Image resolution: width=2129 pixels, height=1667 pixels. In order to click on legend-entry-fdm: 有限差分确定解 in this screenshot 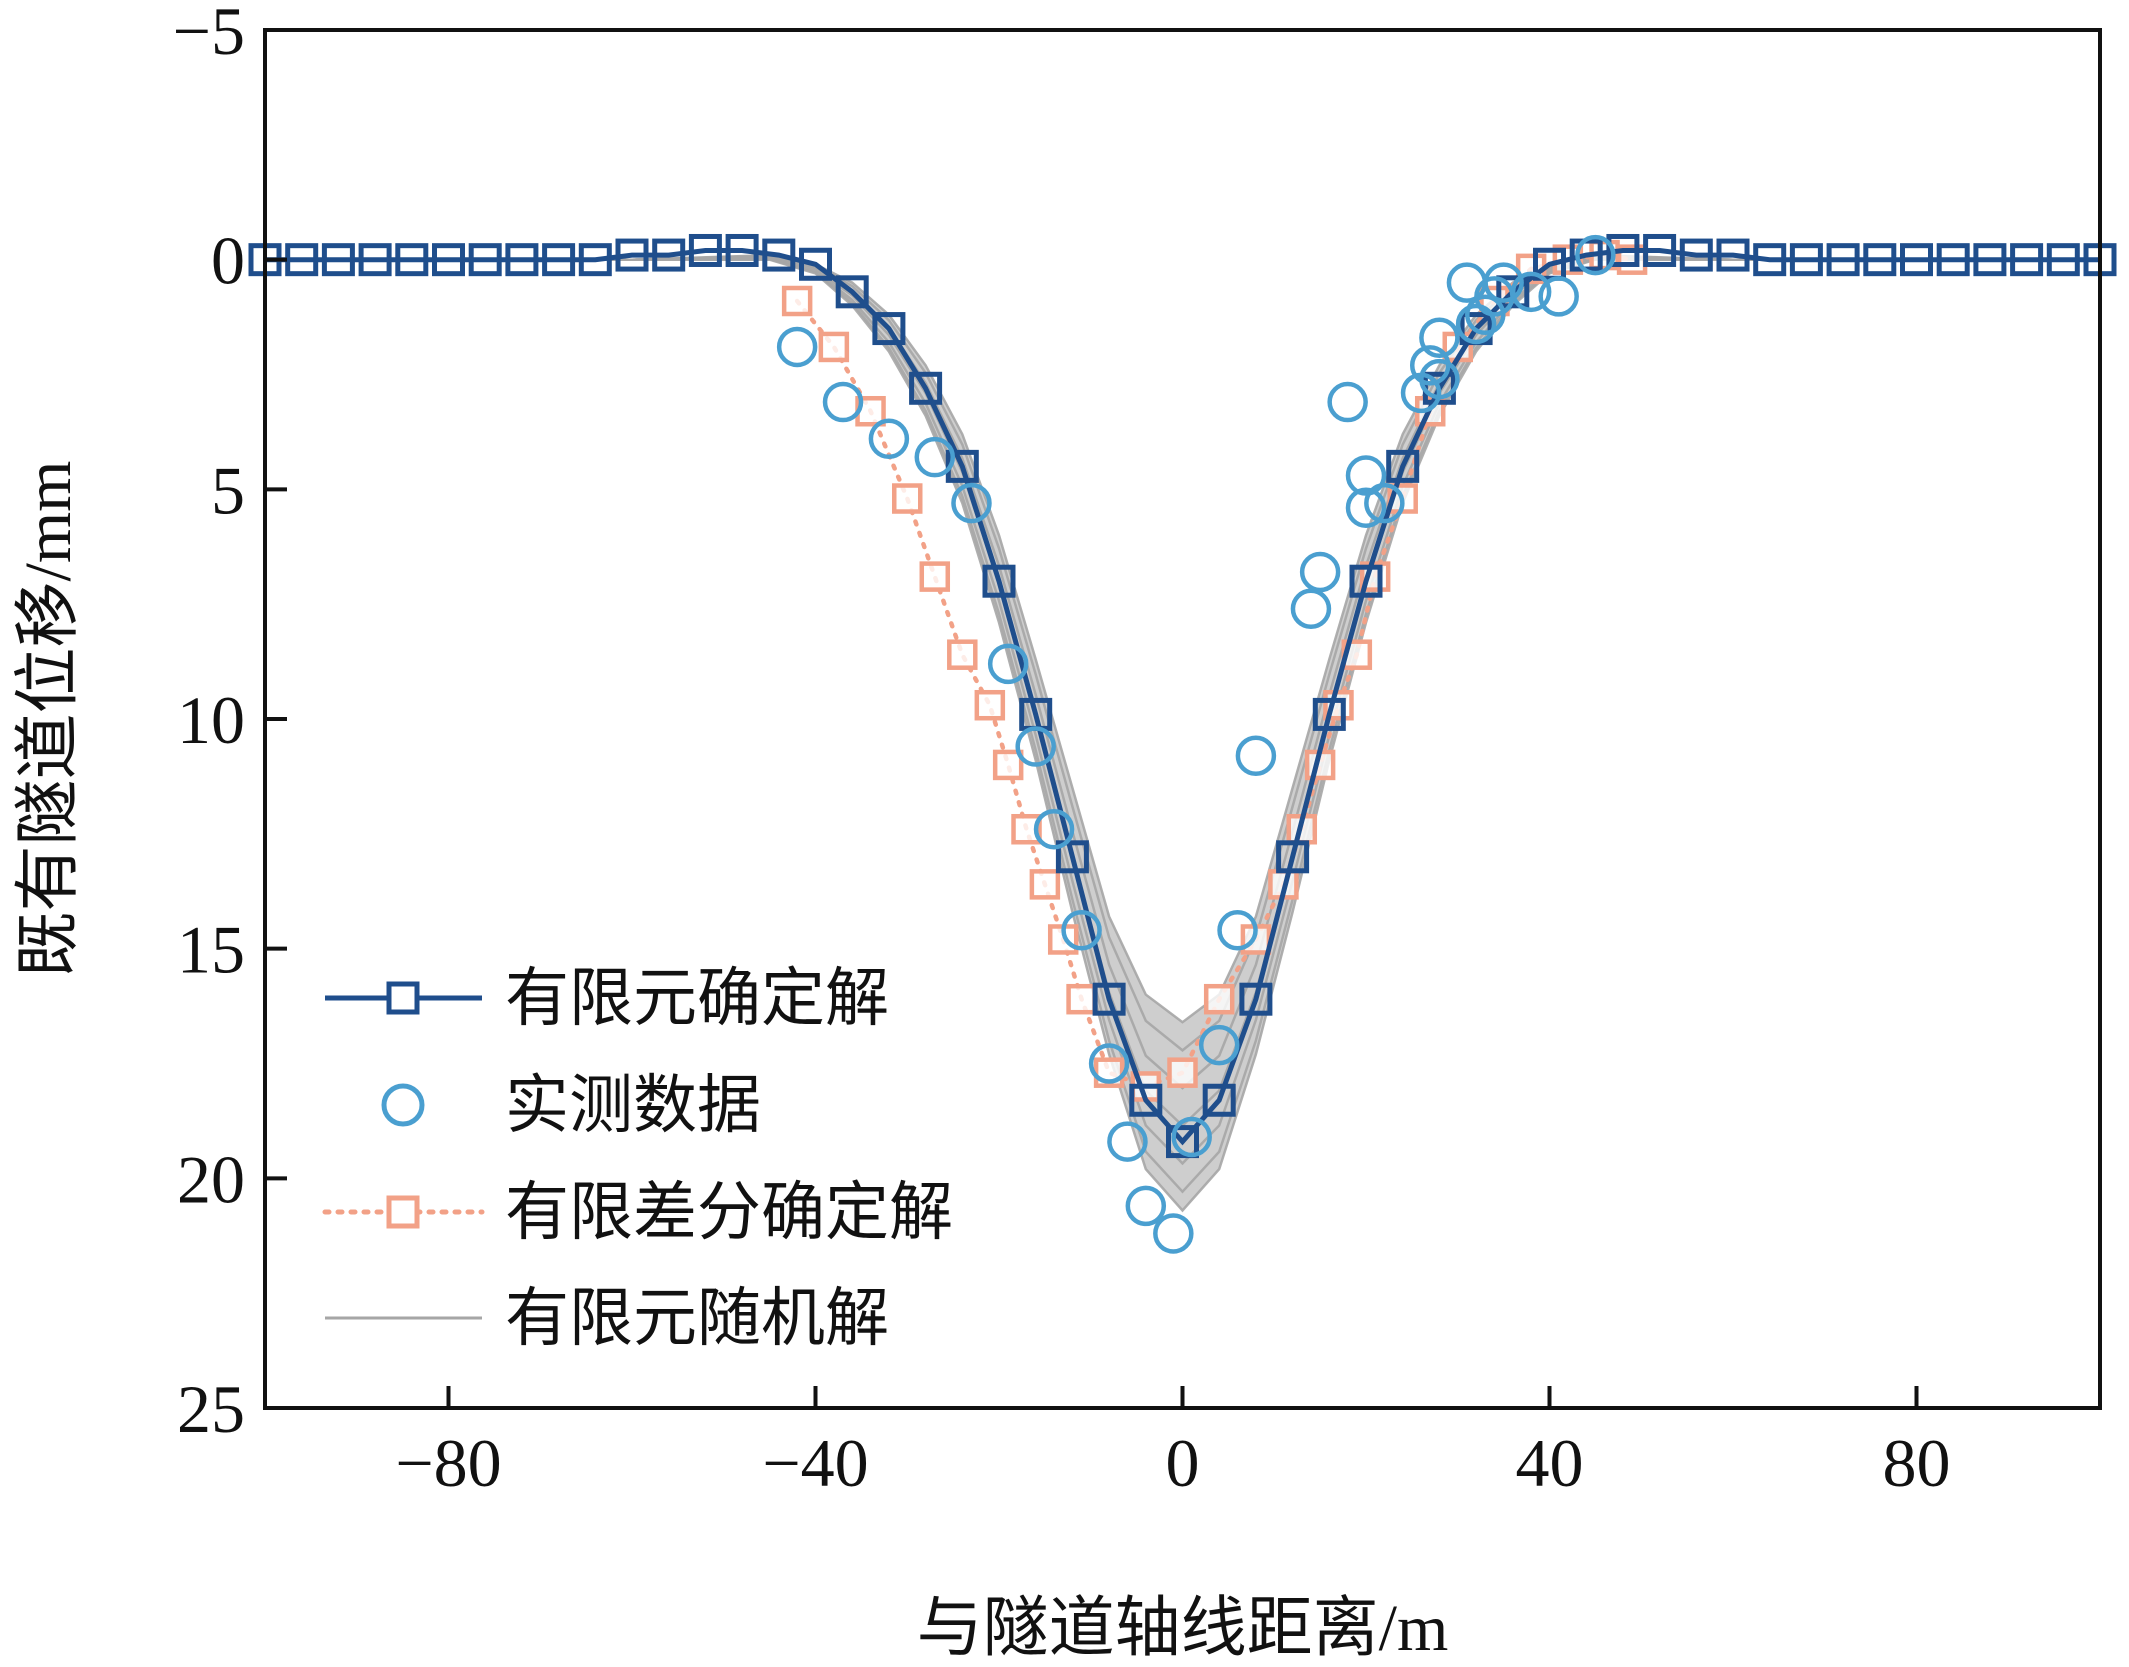, I will do `click(637, 1212)`.